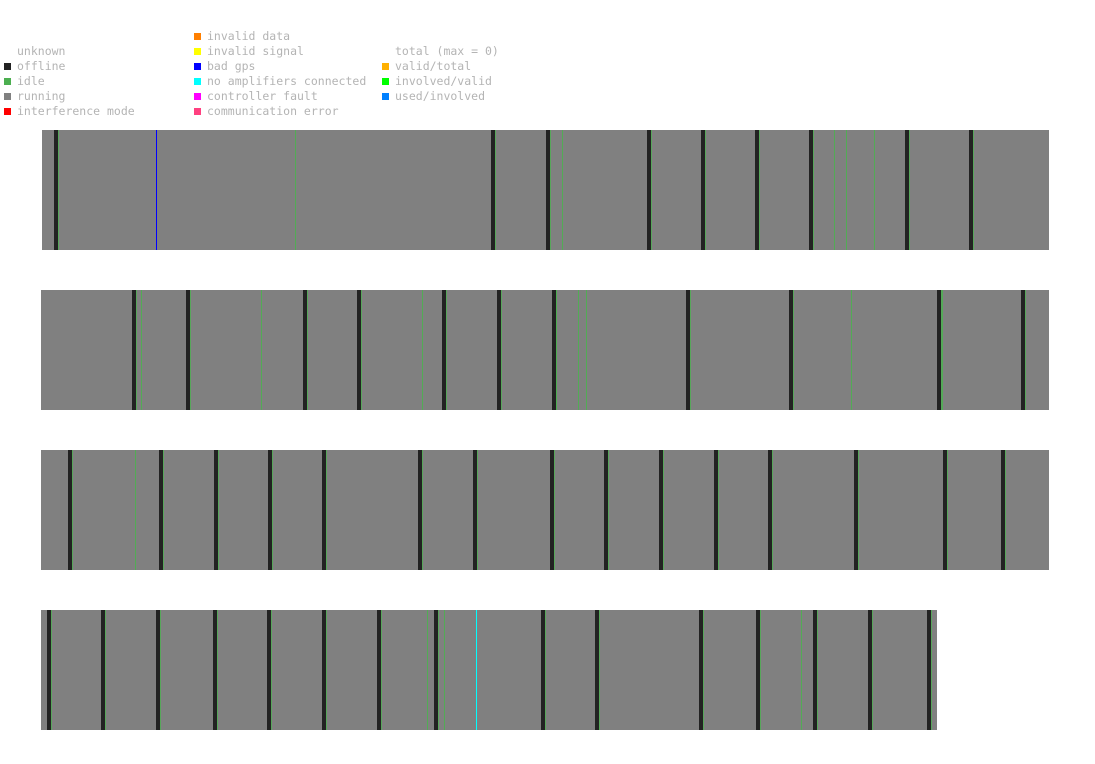  I want to click on legend-label: communication error, so click(273, 111).